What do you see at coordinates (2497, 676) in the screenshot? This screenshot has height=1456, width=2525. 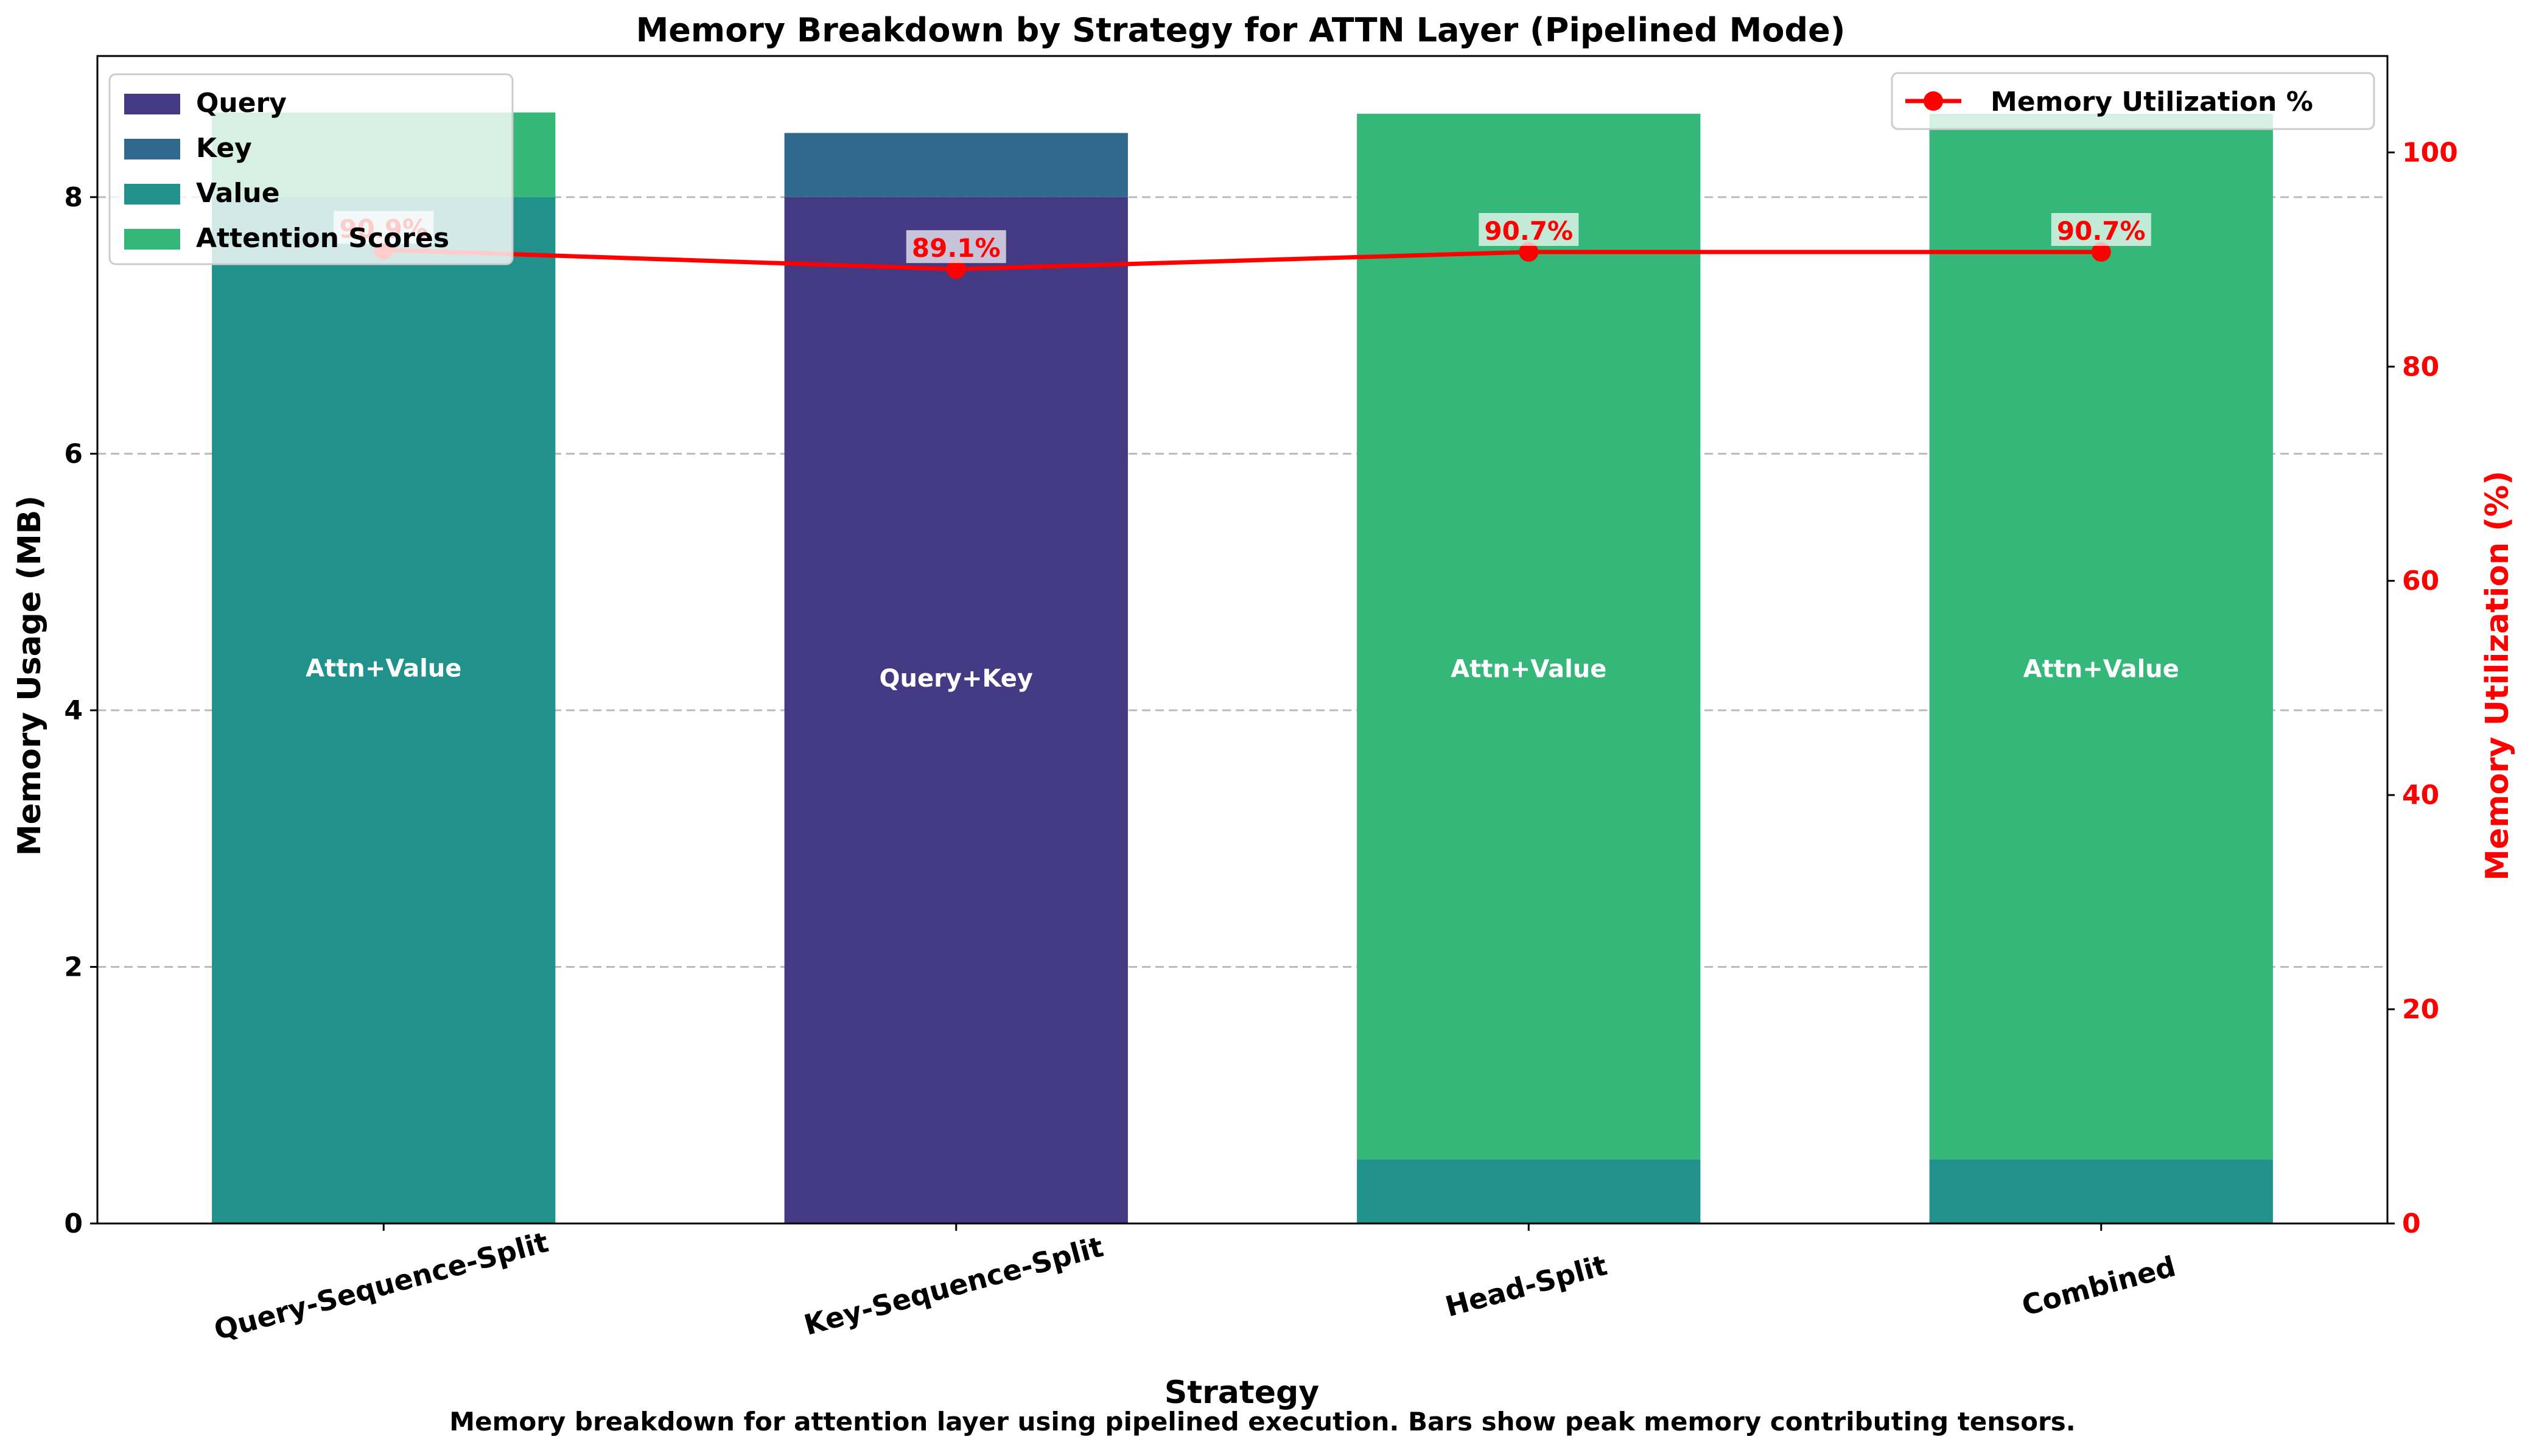 I see `y-right-axis-label: Memory Utilization (%)` at bounding box center [2497, 676].